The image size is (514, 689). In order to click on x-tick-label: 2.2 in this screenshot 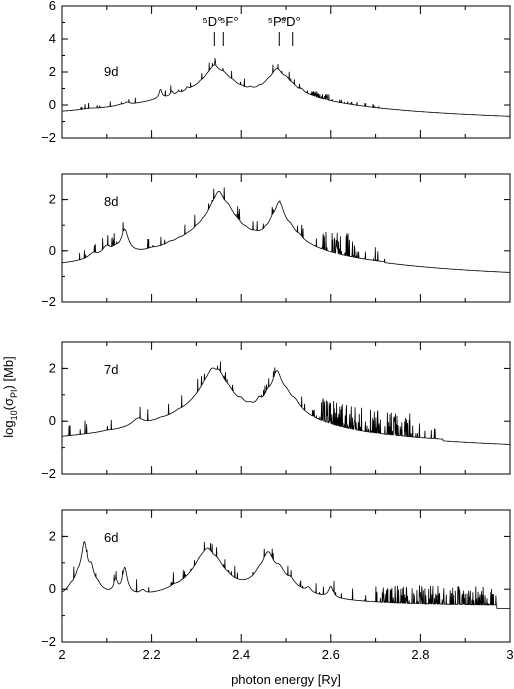, I will do `click(152, 654)`.